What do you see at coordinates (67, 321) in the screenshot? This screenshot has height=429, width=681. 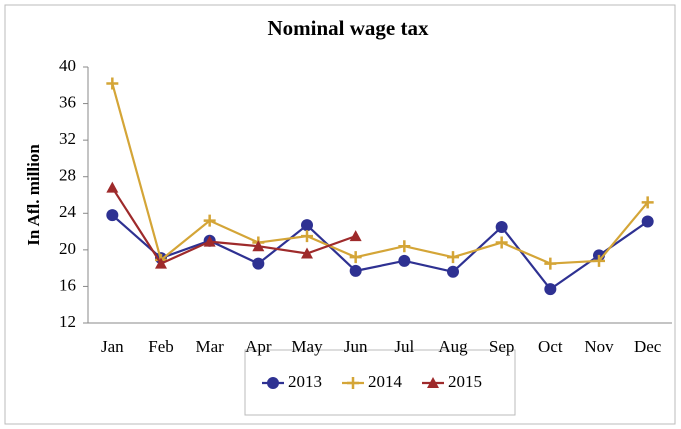 I see `y-tick-label: 12` at bounding box center [67, 321].